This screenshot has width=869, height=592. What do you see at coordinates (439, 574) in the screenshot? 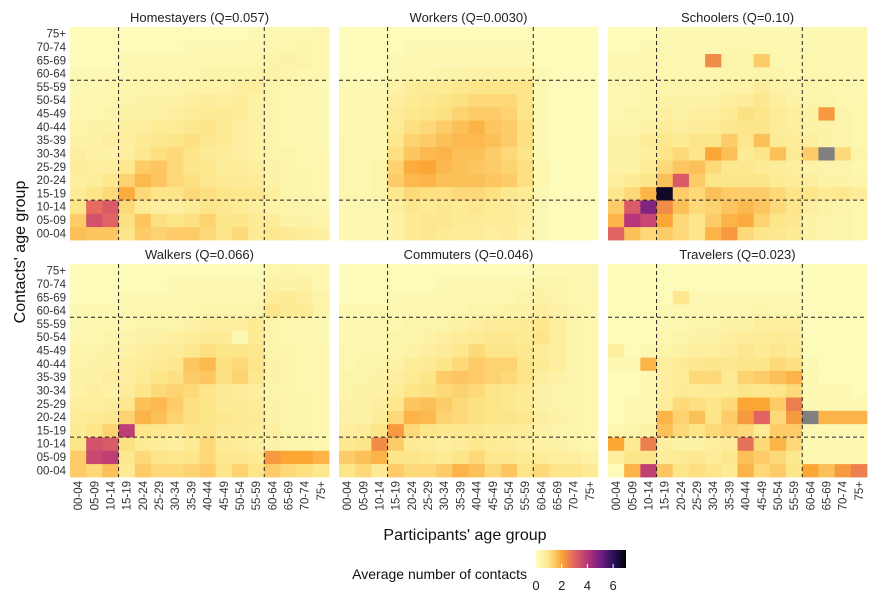
I see `legend-title: Average number of contacts` at bounding box center [439, 574].